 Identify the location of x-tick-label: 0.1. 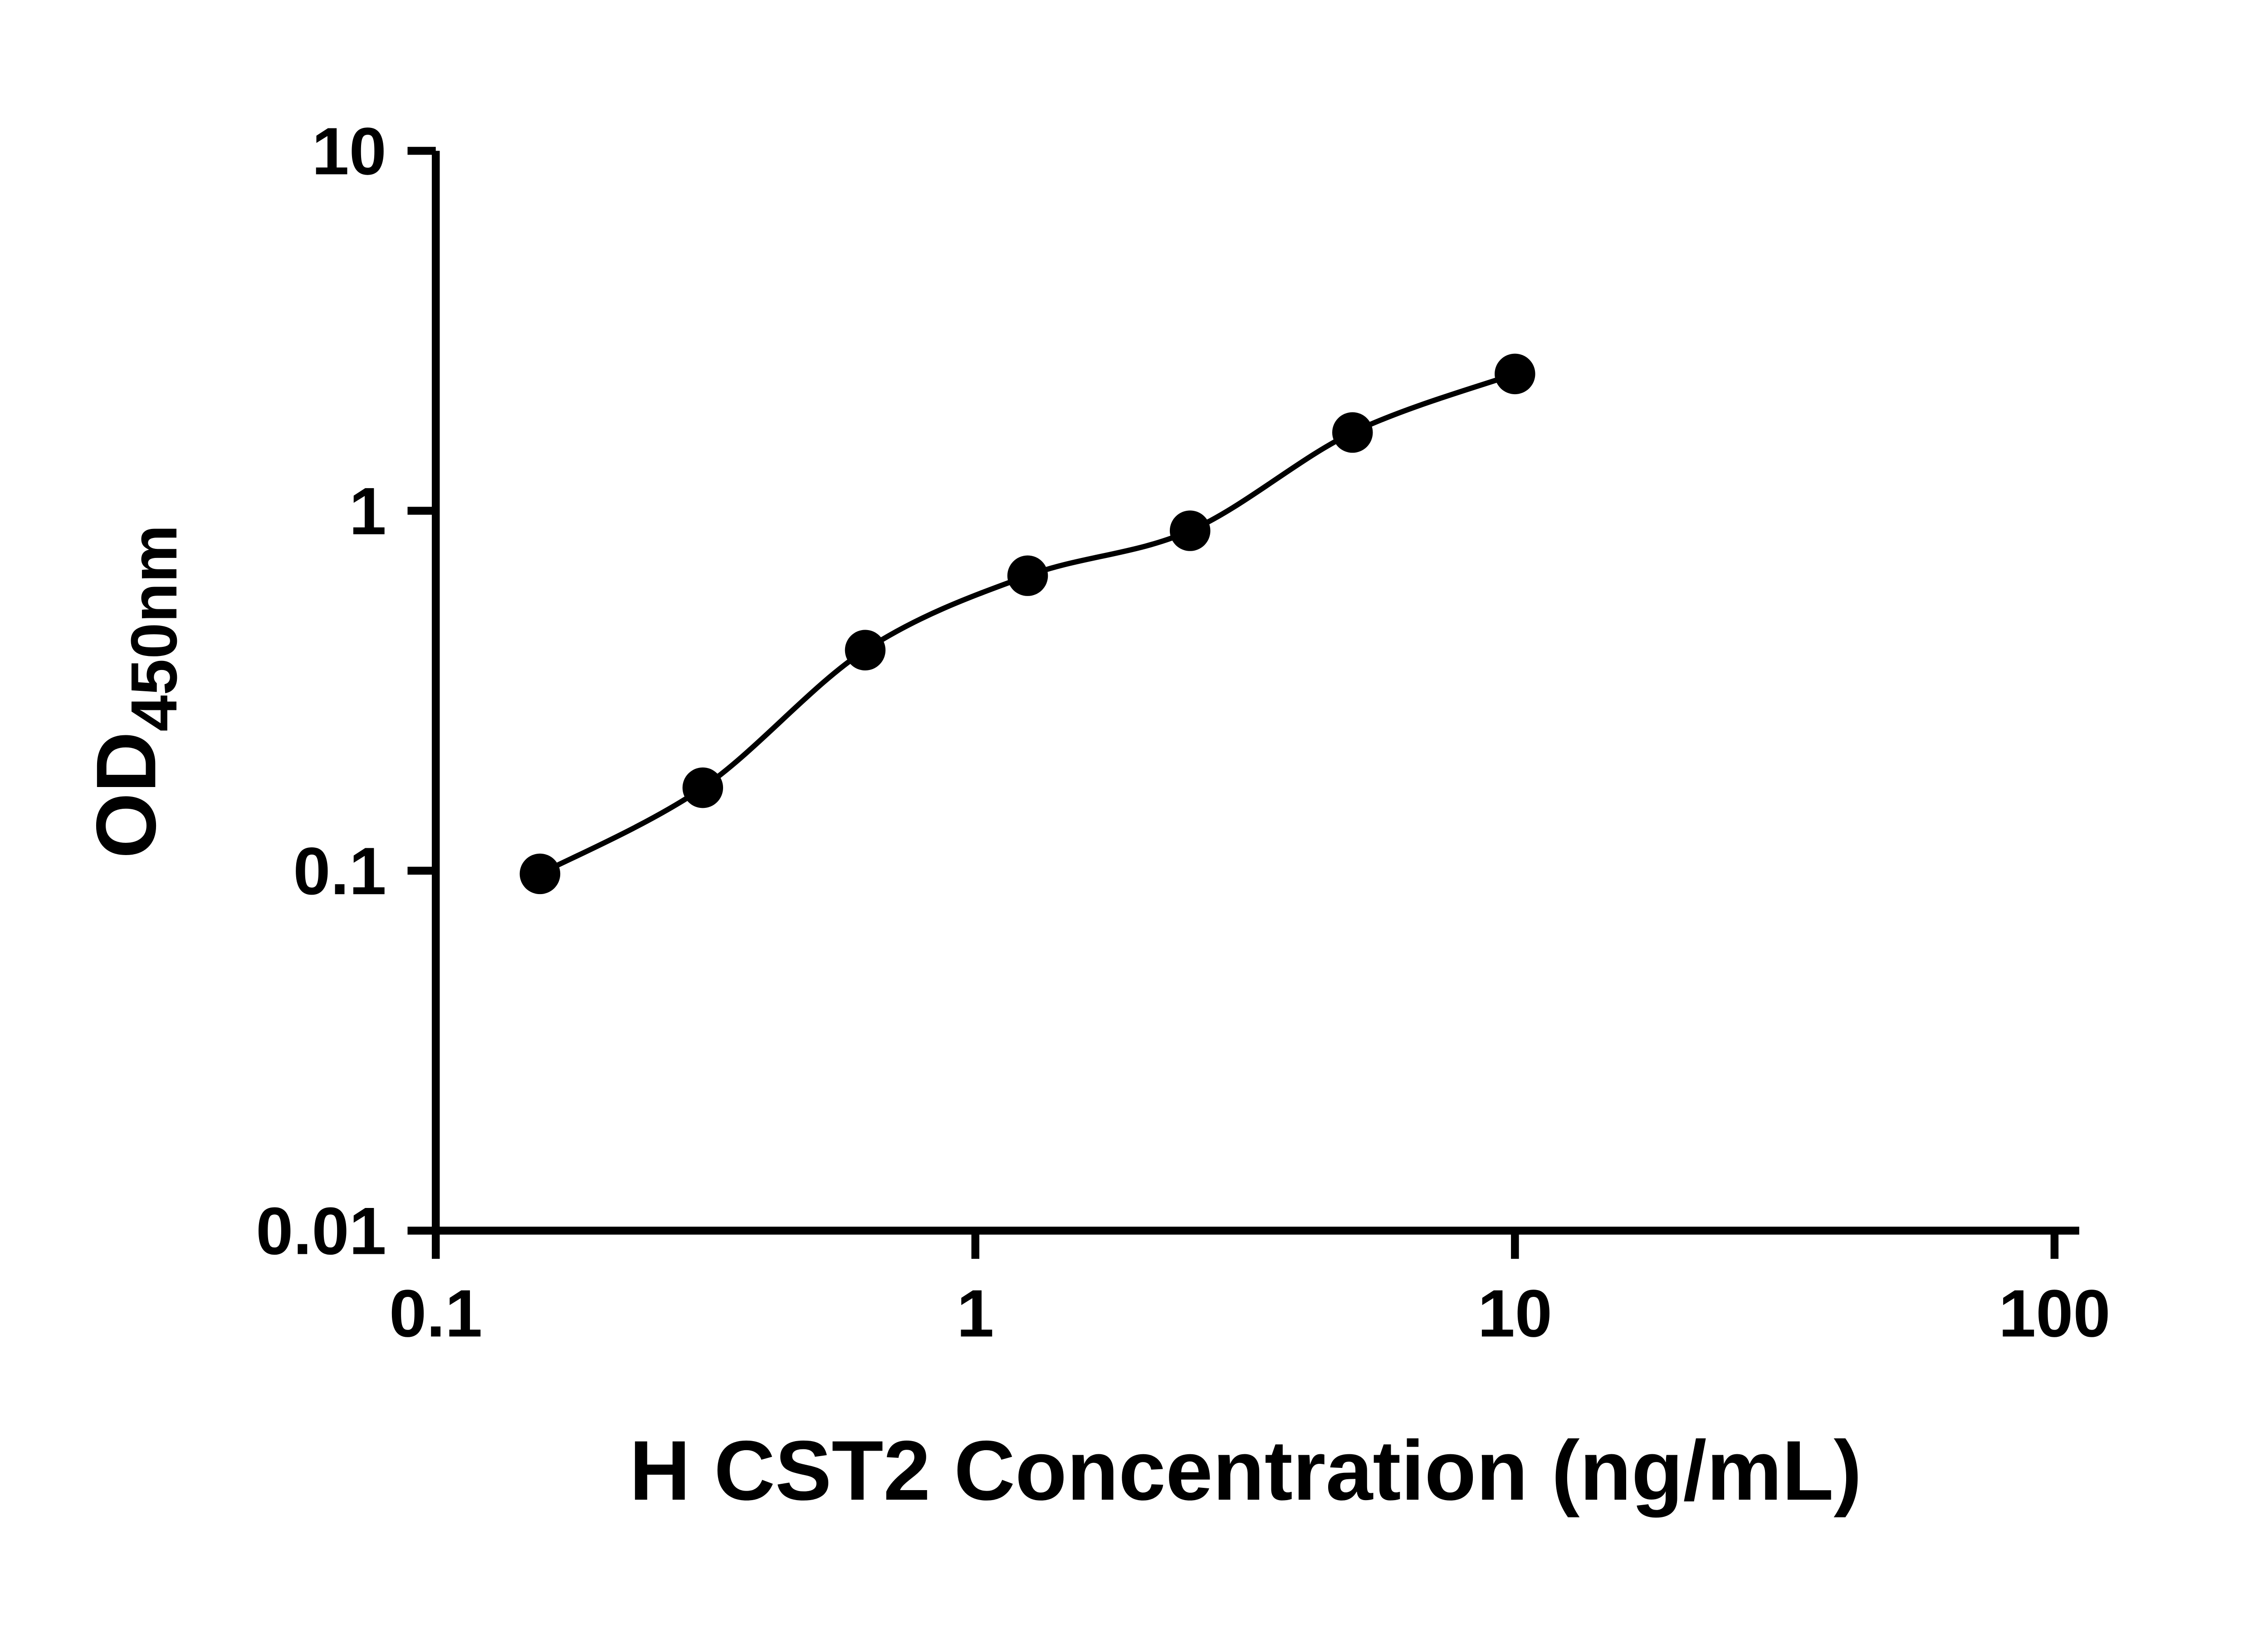
(436, 1313).